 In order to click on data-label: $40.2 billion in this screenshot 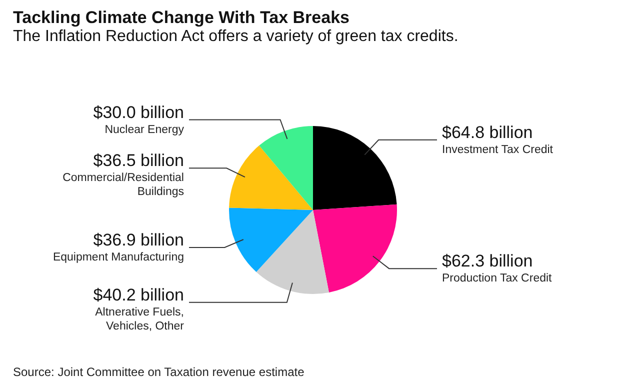, I will do `click(138, 294)`.